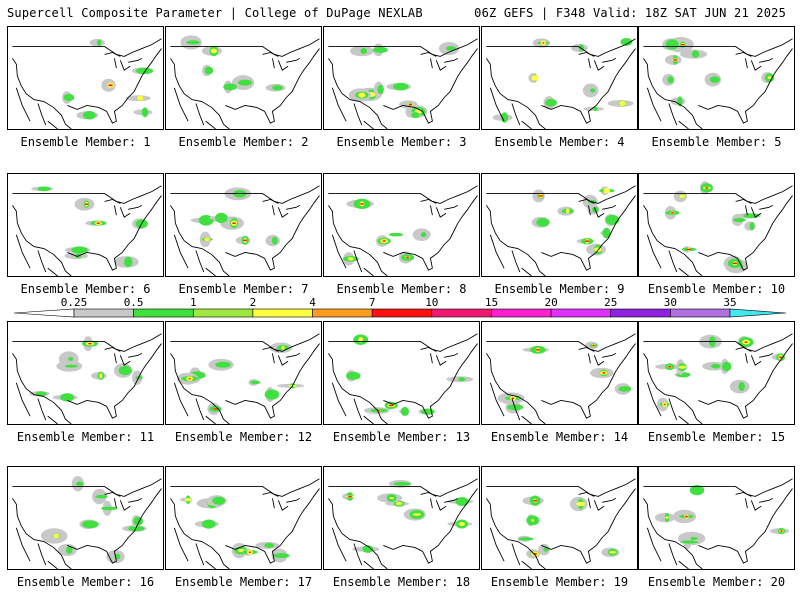 The width and height of the screenshot is (800, 600). What do you see at coordinates (253, 302) in the screenshot?
I see `colorbar-tick-label: 2` at bounding box center [253, 302].